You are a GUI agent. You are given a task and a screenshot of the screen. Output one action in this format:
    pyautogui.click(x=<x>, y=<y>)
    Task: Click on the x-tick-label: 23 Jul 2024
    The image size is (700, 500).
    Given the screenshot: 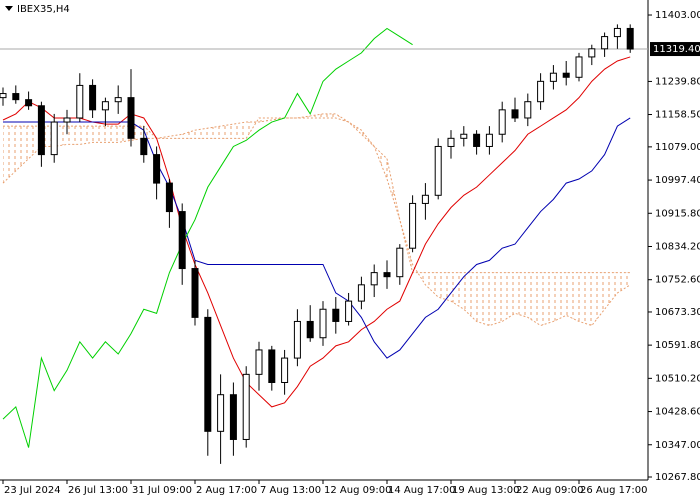 What is the action you would take?
    pyautogui.click(x=32, y=490)
    